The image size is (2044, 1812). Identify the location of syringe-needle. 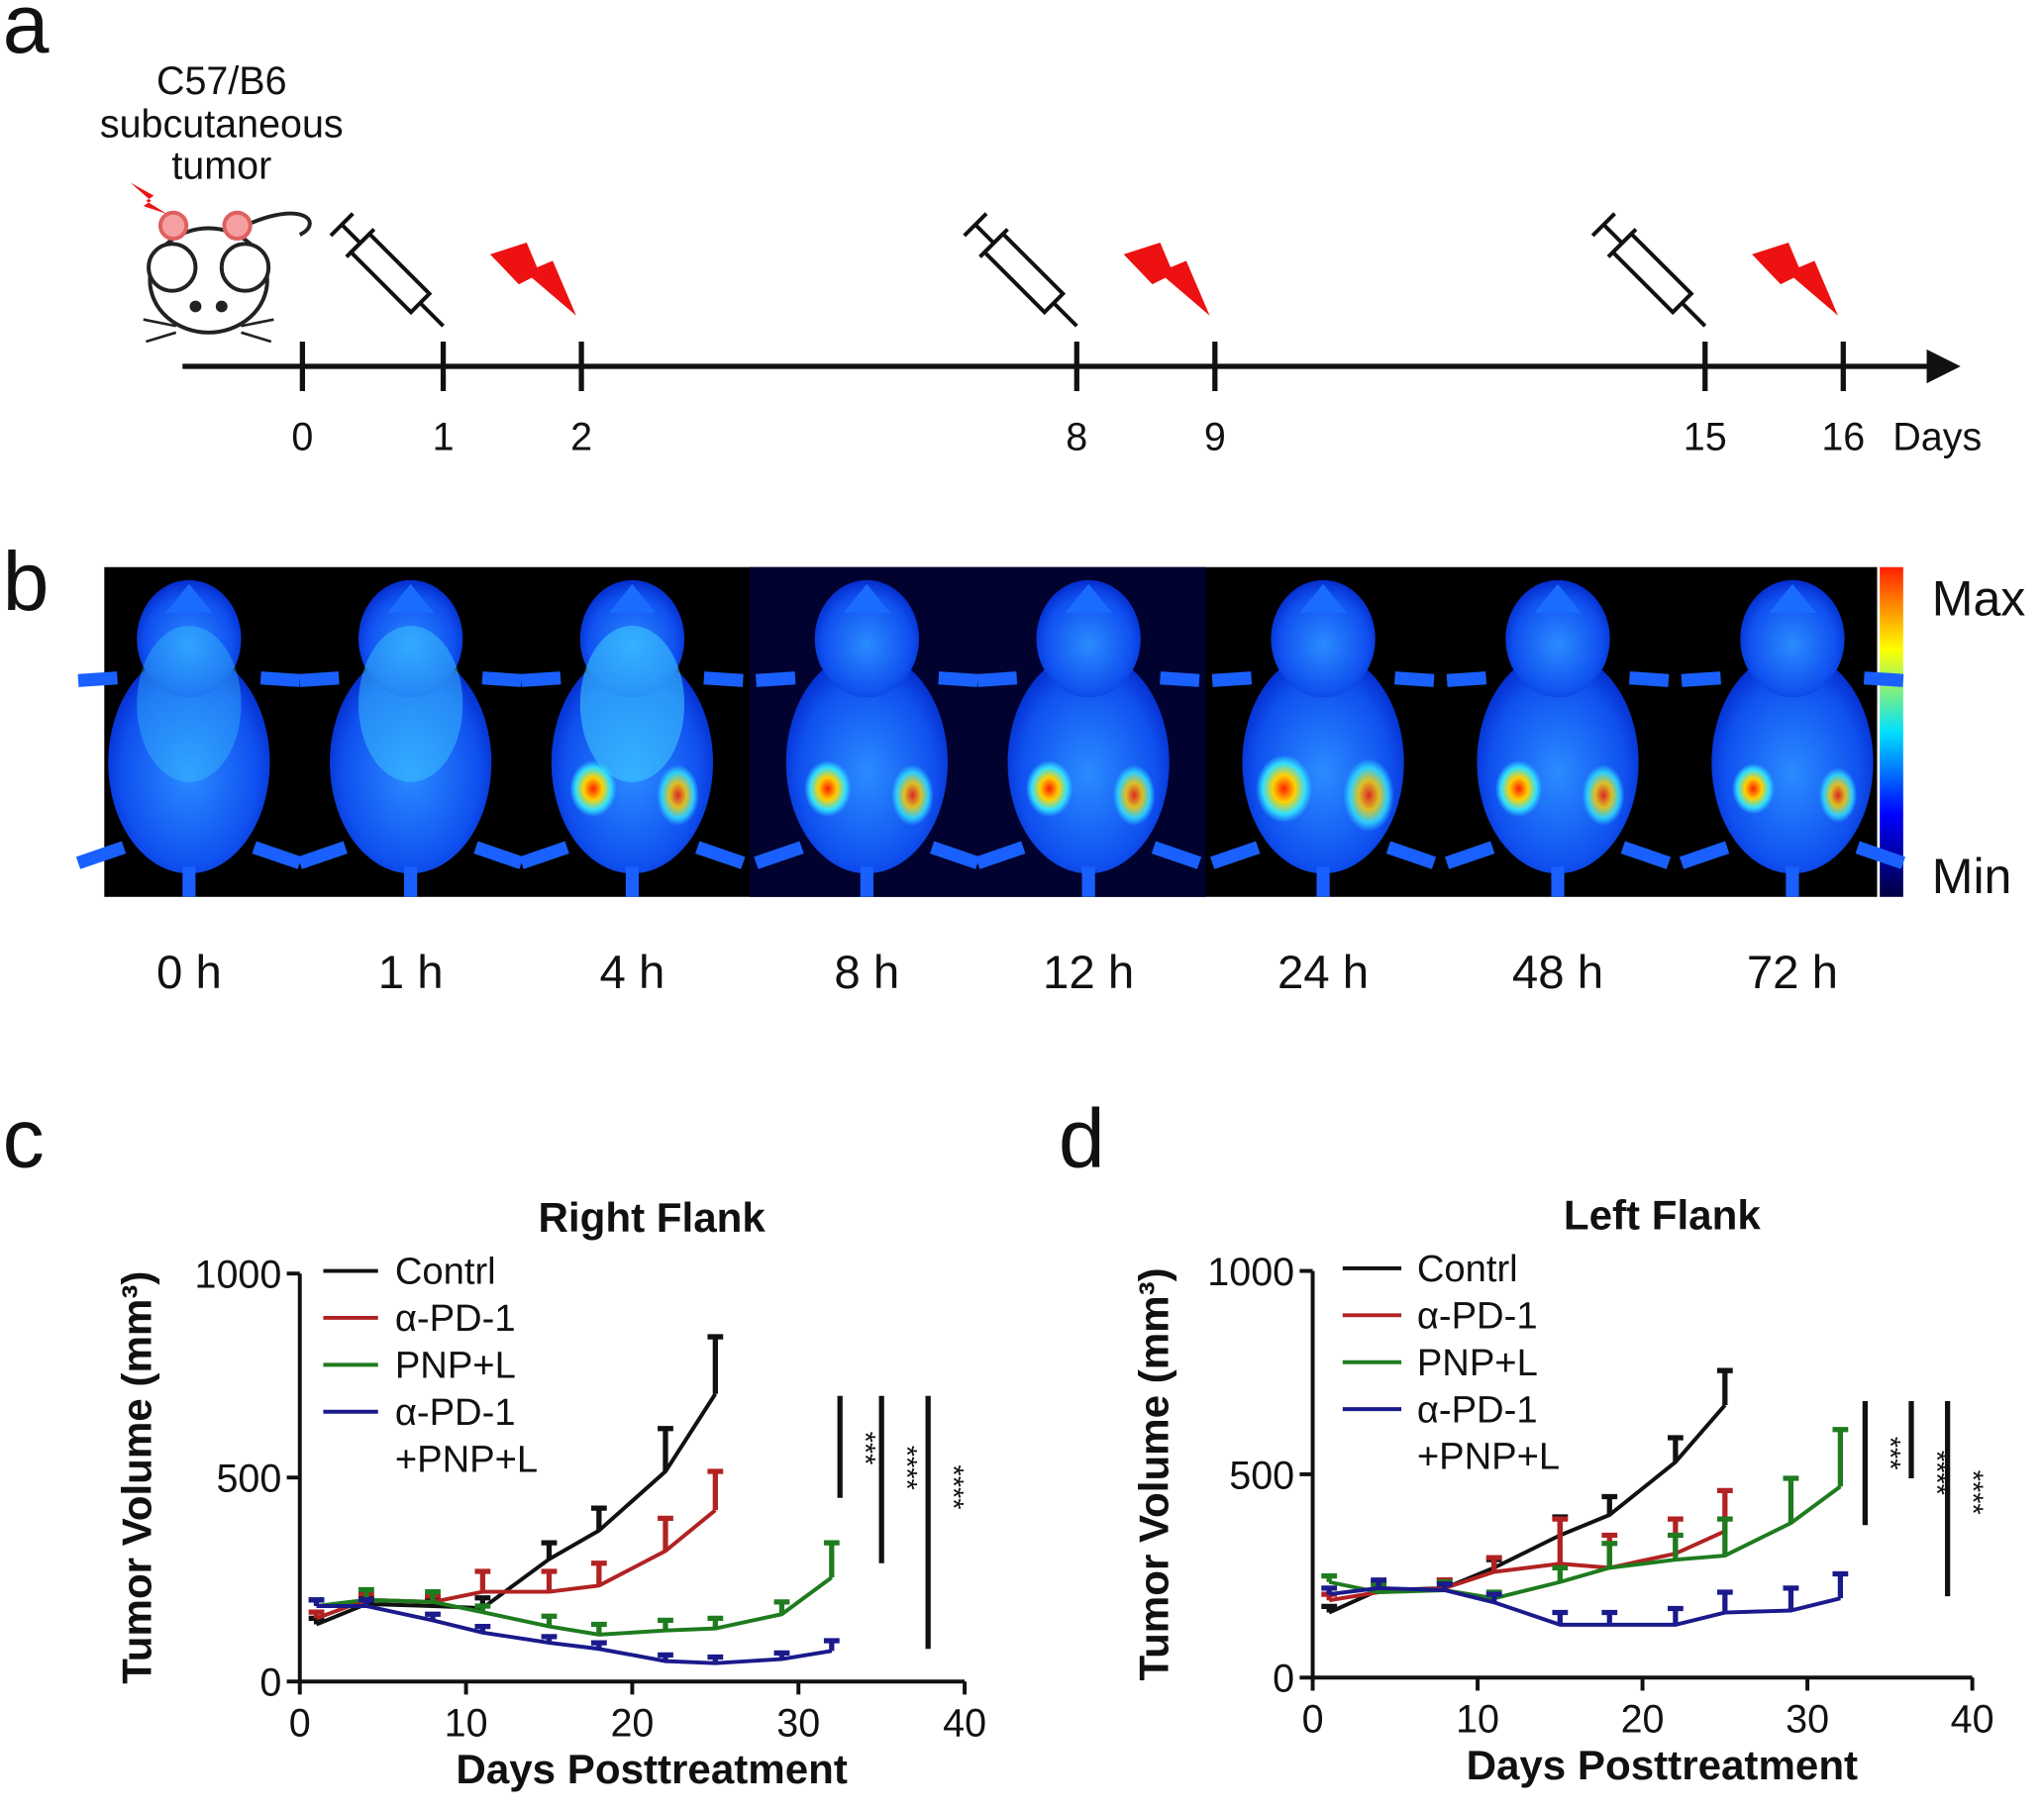
(1065, 314).